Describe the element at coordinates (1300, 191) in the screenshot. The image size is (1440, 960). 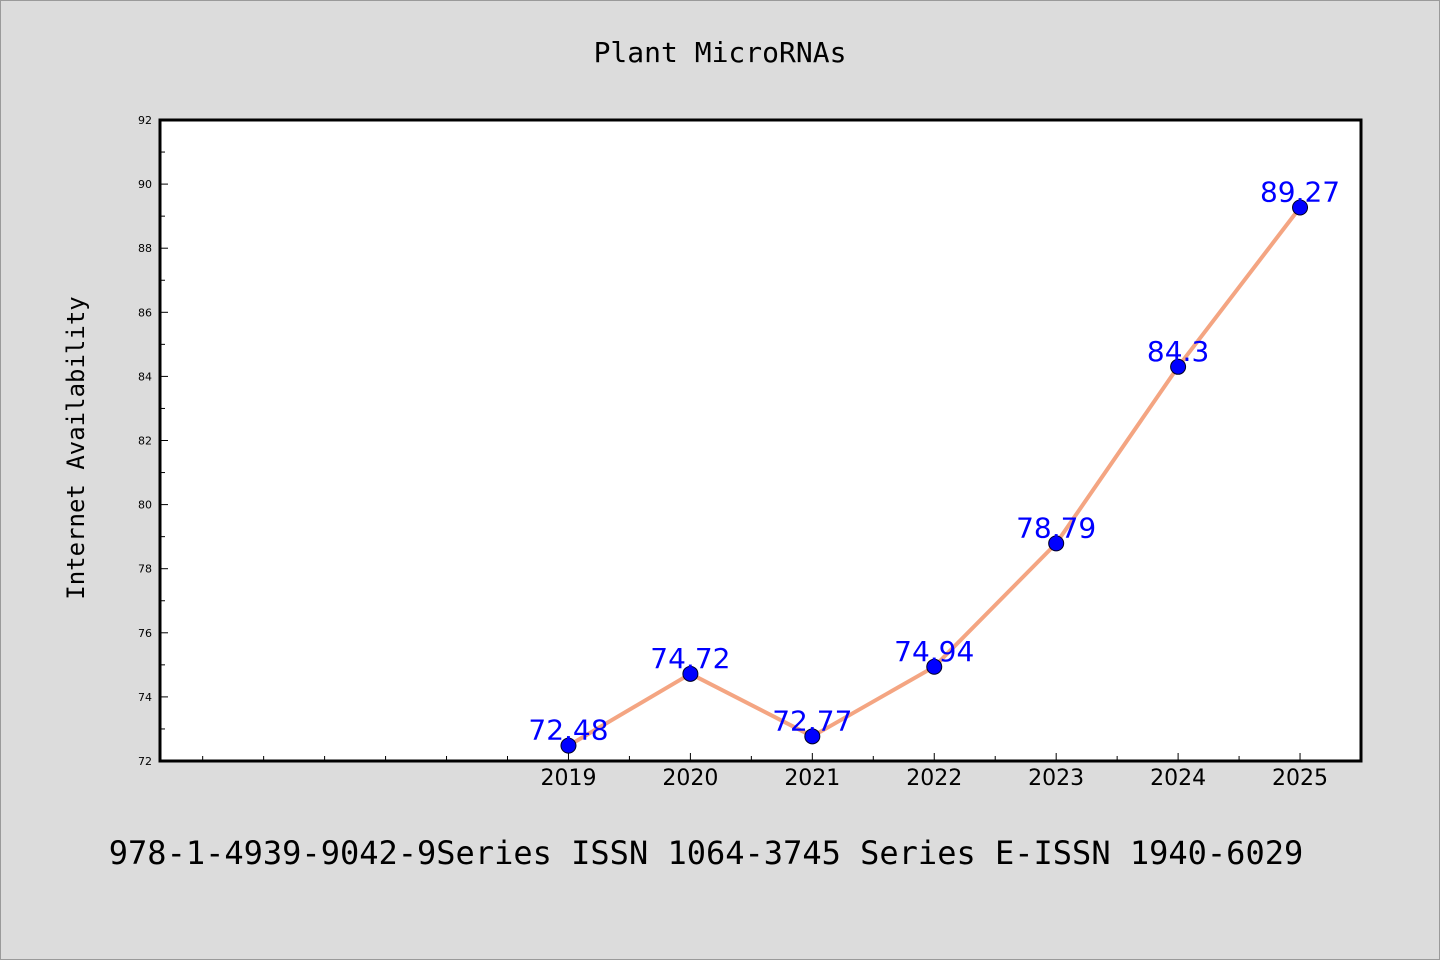
I see `data-label: 89.27` at that location.